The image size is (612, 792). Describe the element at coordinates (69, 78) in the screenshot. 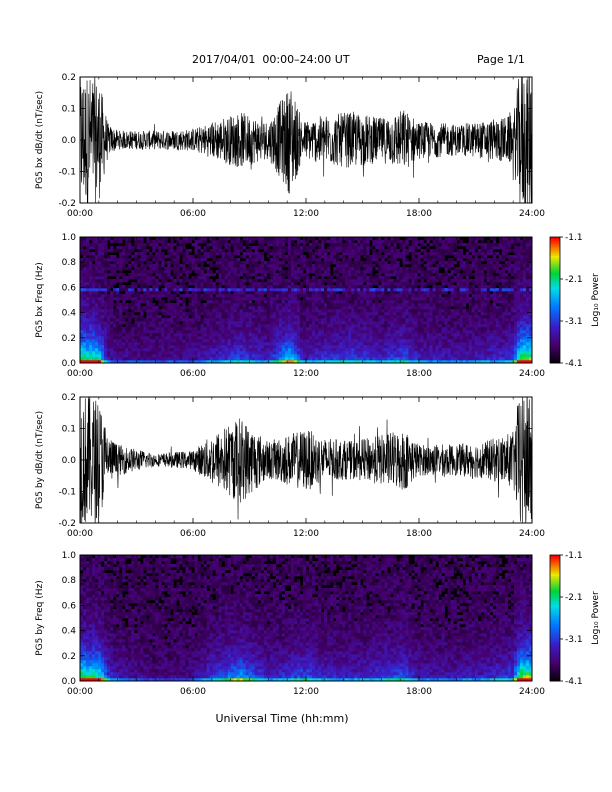

I see `y-tick-label: 0.2` at that location.